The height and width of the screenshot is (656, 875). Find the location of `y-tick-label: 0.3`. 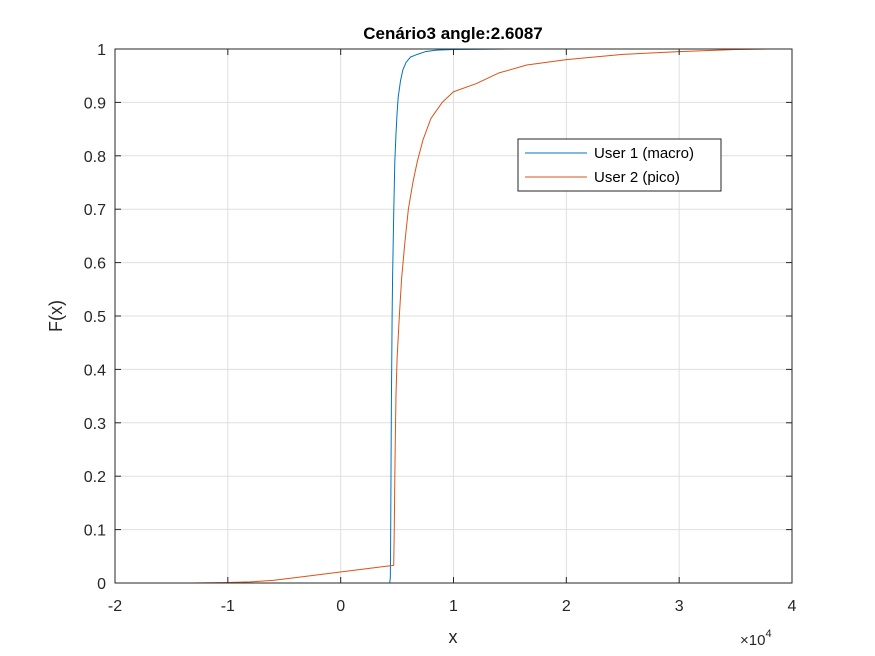

y-tick-label: 0.3 is located at coordinates (95, 424).